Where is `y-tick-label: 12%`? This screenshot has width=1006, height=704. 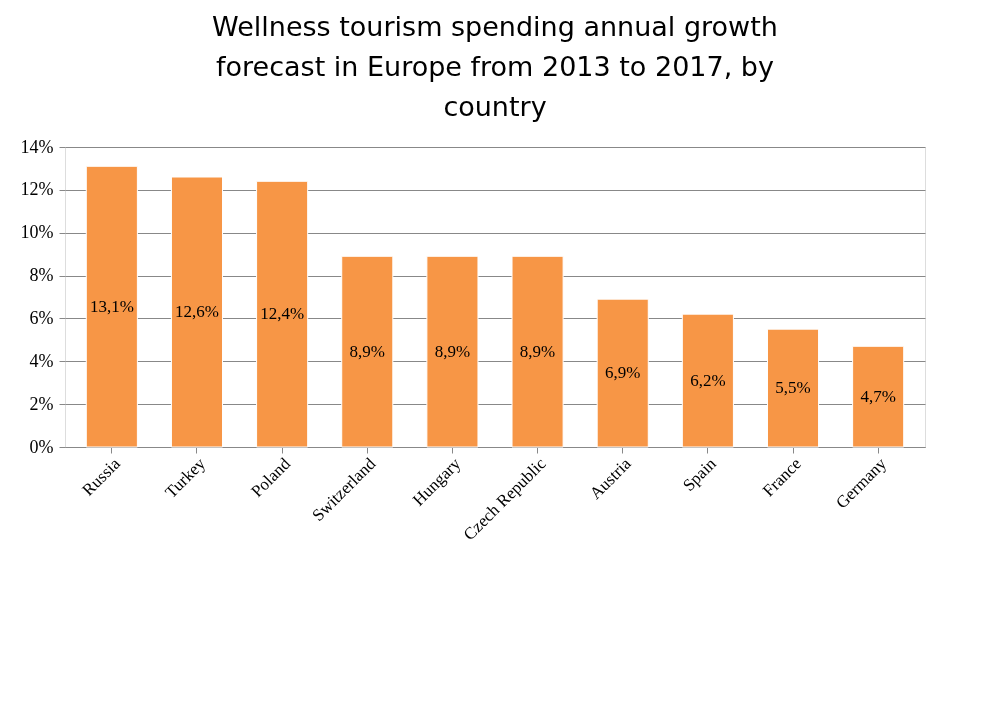
y-tick-label: 12% is located at coordinates (37, 189).